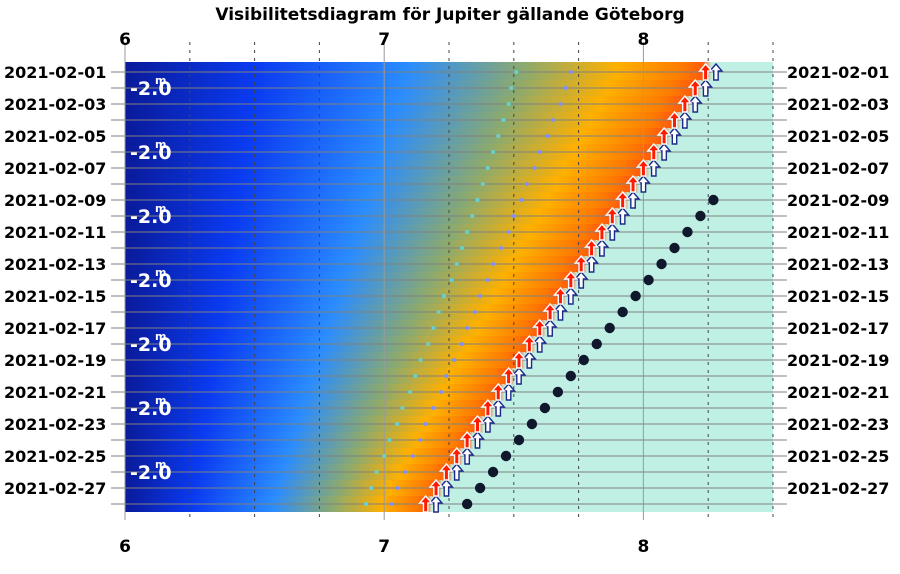  I want to click on date-label-left: 2021-02-17, so click(55, 328).